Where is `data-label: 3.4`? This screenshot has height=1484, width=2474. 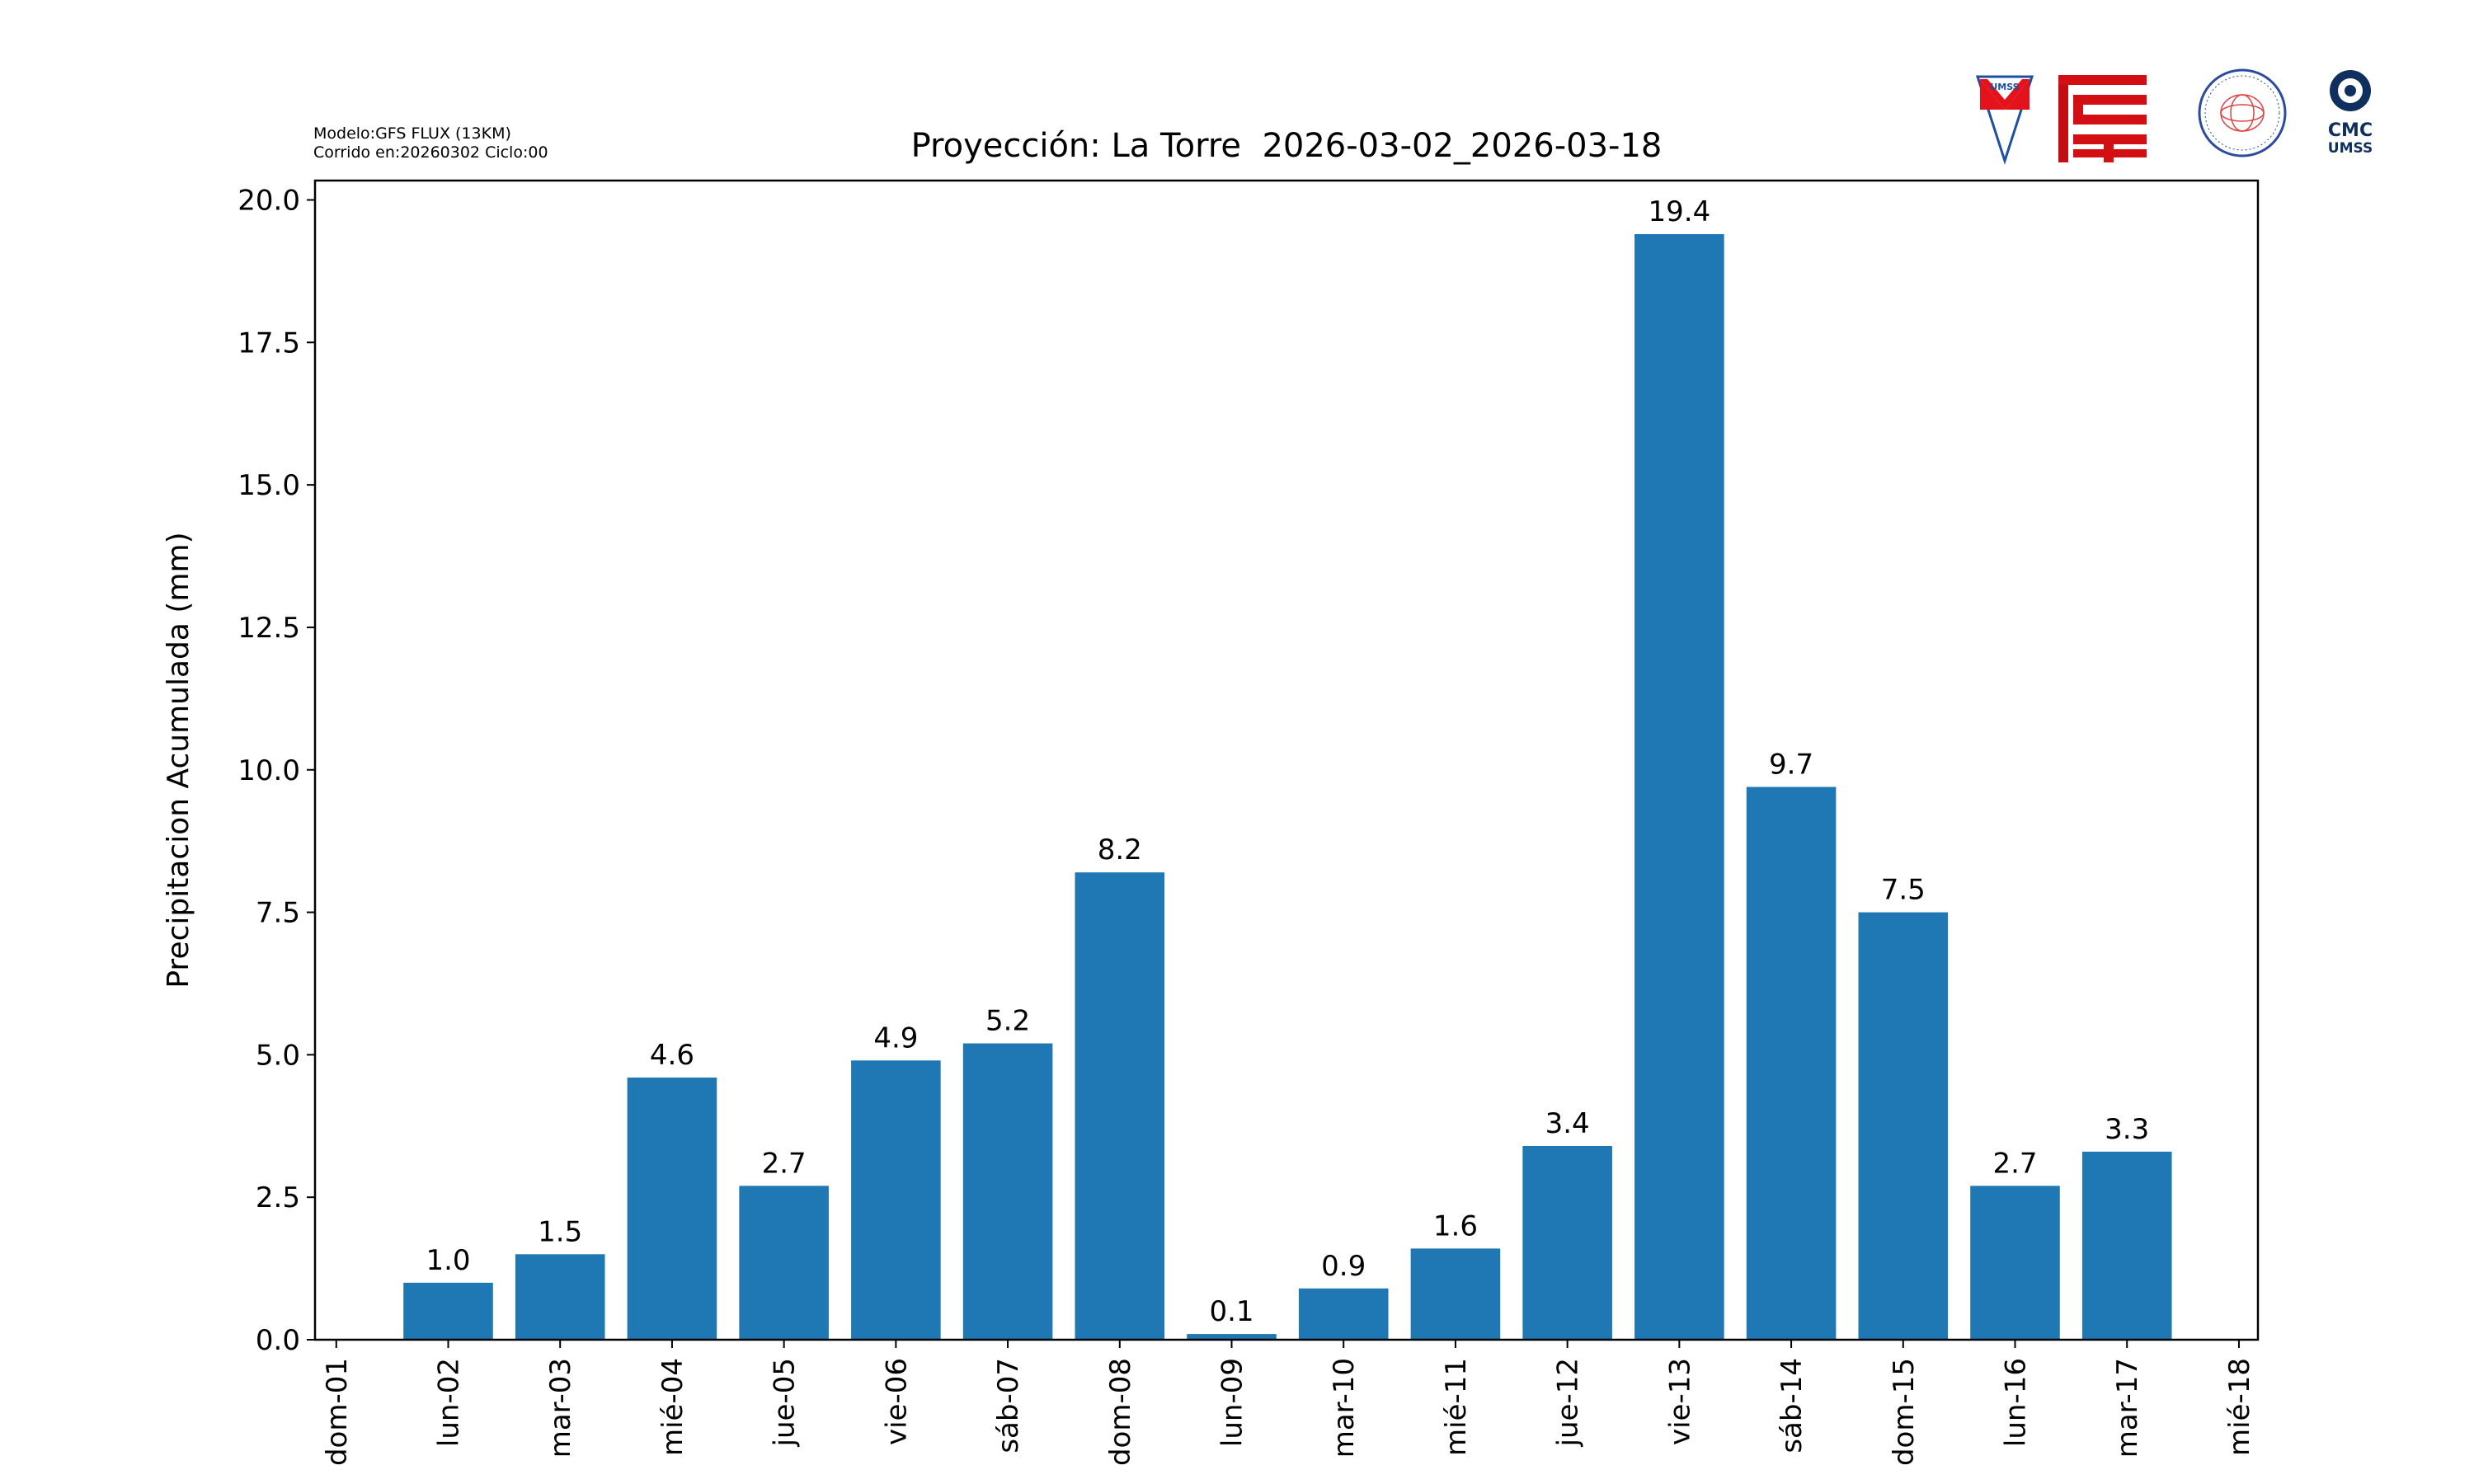
data-label: 3.4 is located at coordinates (1567, 1123).